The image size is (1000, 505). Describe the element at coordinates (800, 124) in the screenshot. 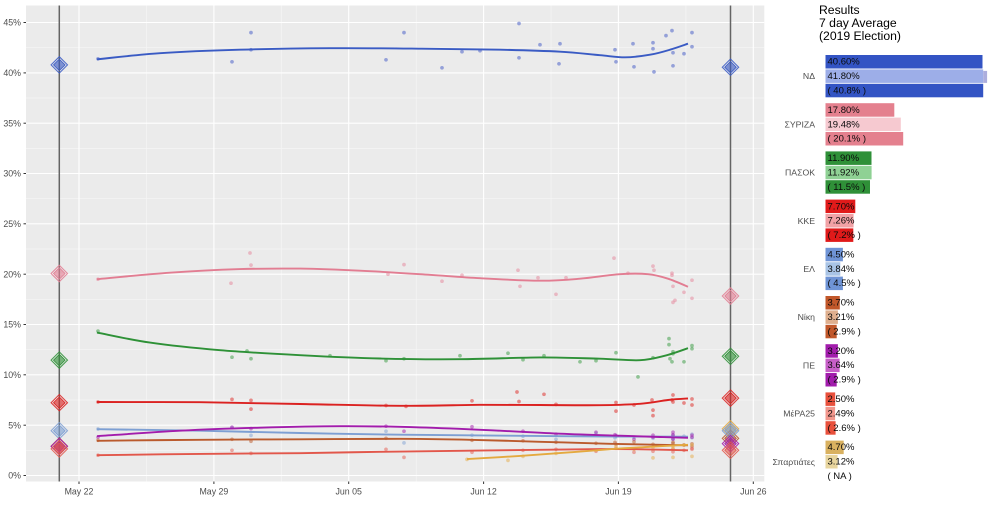

I see `svg-text: ΣΥΡΙΖΑ` at that location.